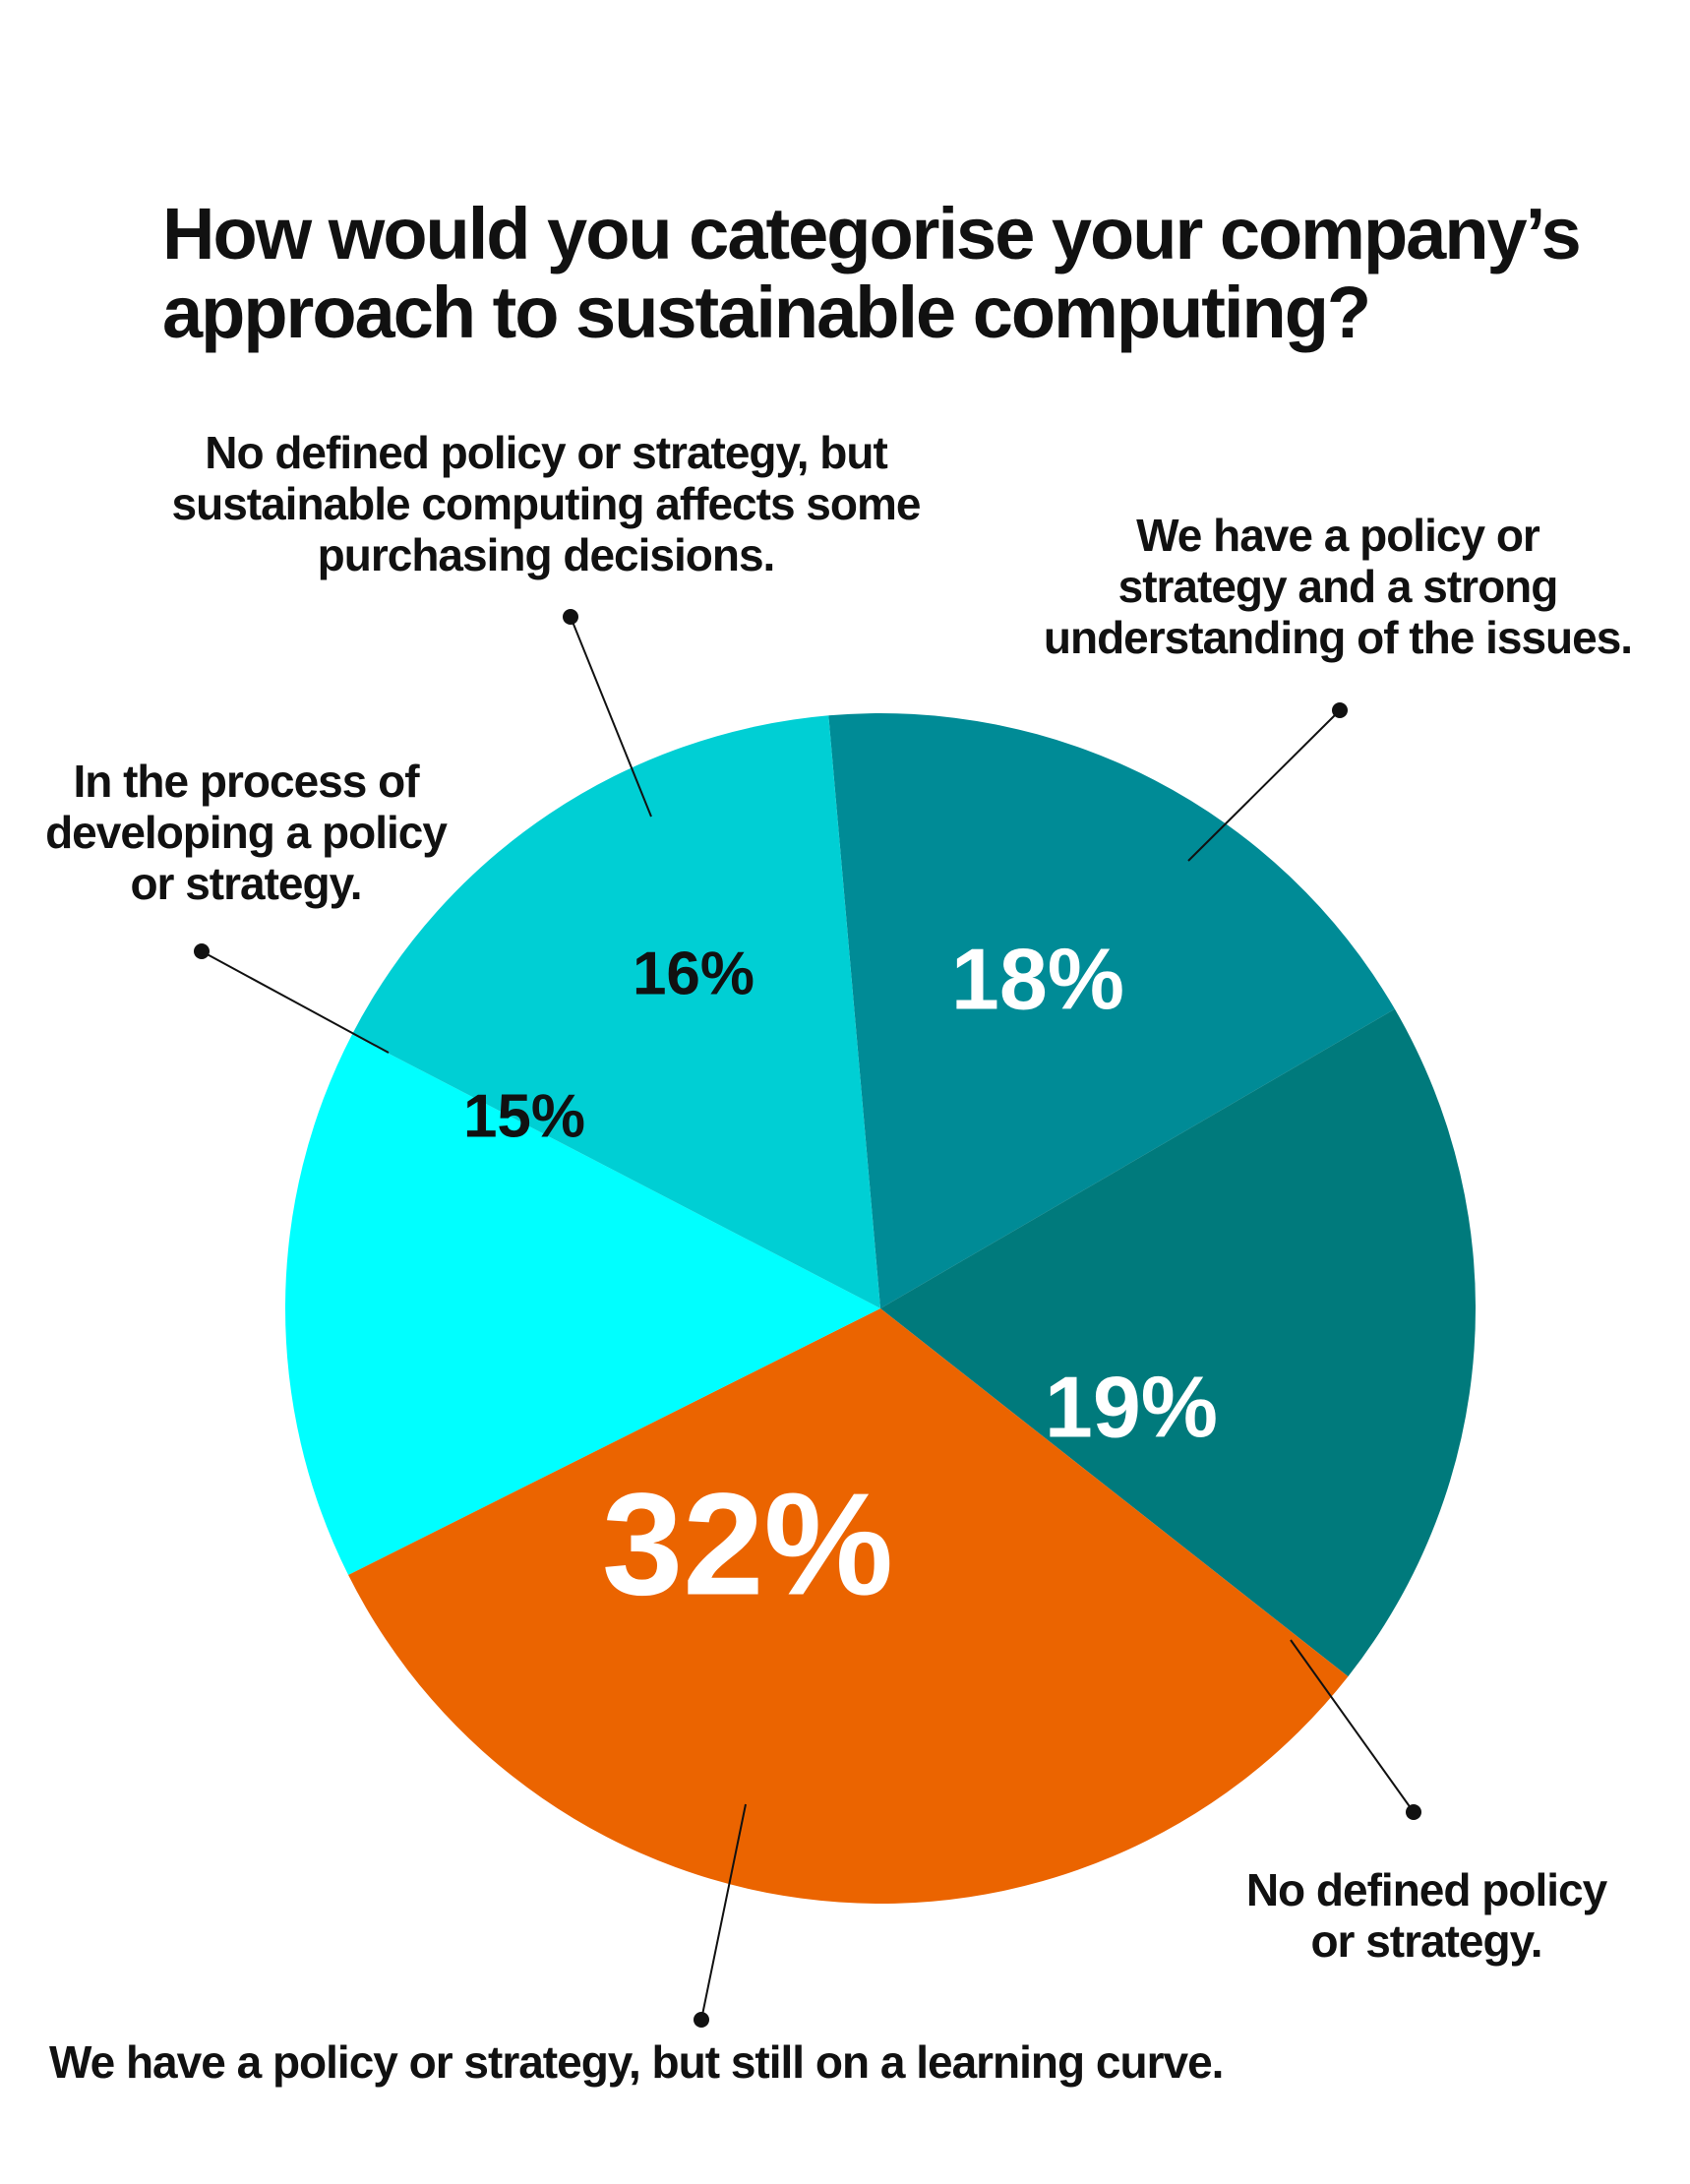 The height and width of the screenshot is (2184, 1690). I want to click on leader-line-strong-understanding, so click(1264, 785).